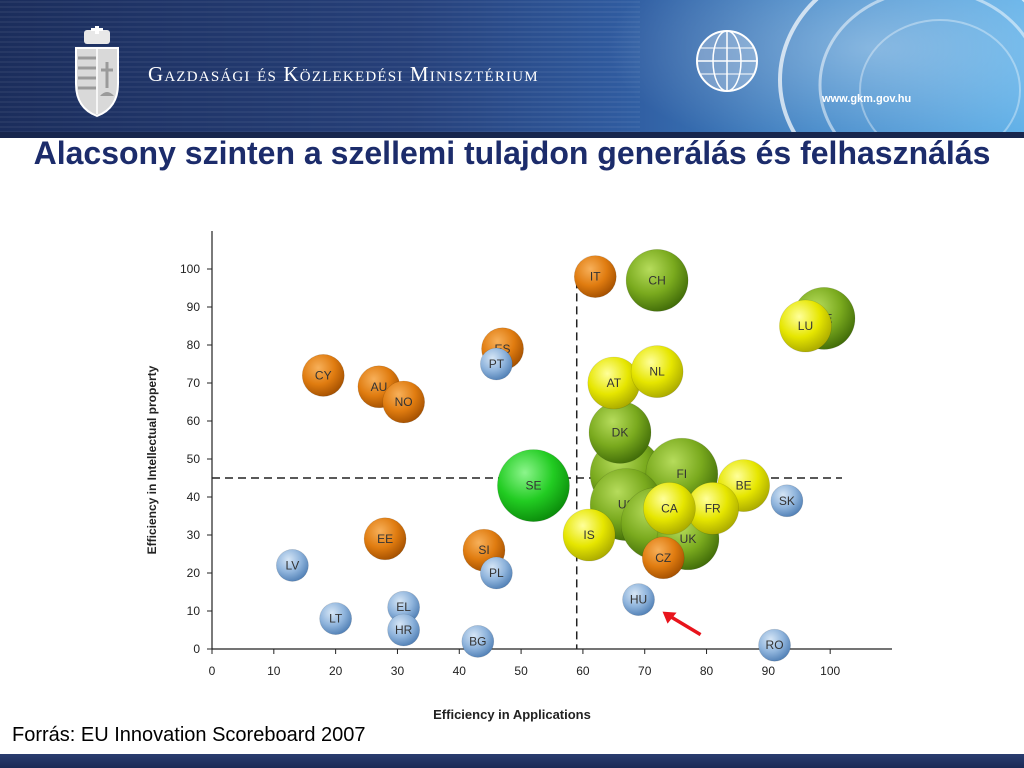 The image size is (1024, 768). Describe the element at coordinates (212, 671) in the screenshot. I see `x-tick-label: 0` at that location.